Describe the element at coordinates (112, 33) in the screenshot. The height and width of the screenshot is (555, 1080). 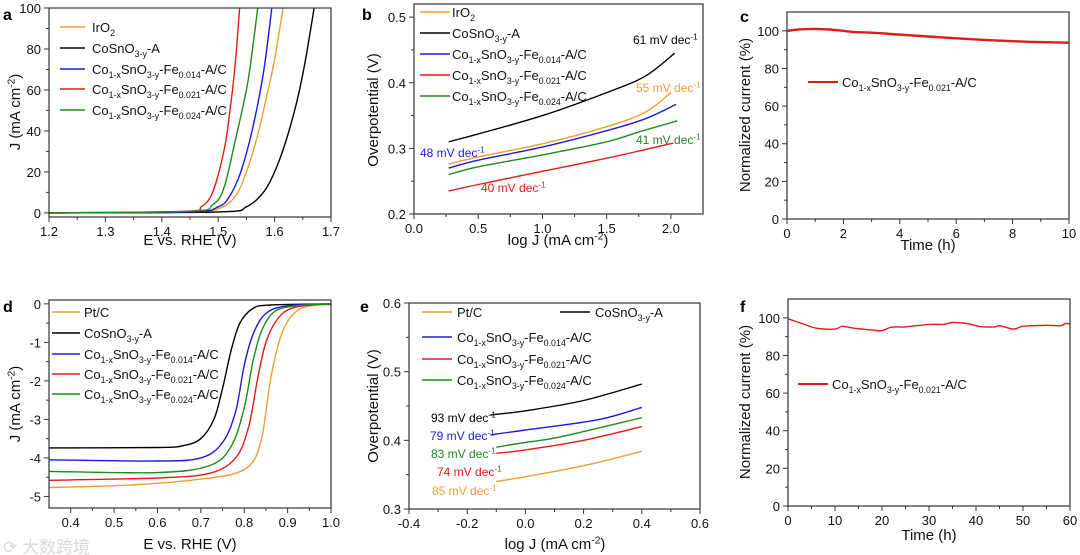
I see `subscript-text: 2` at that location.